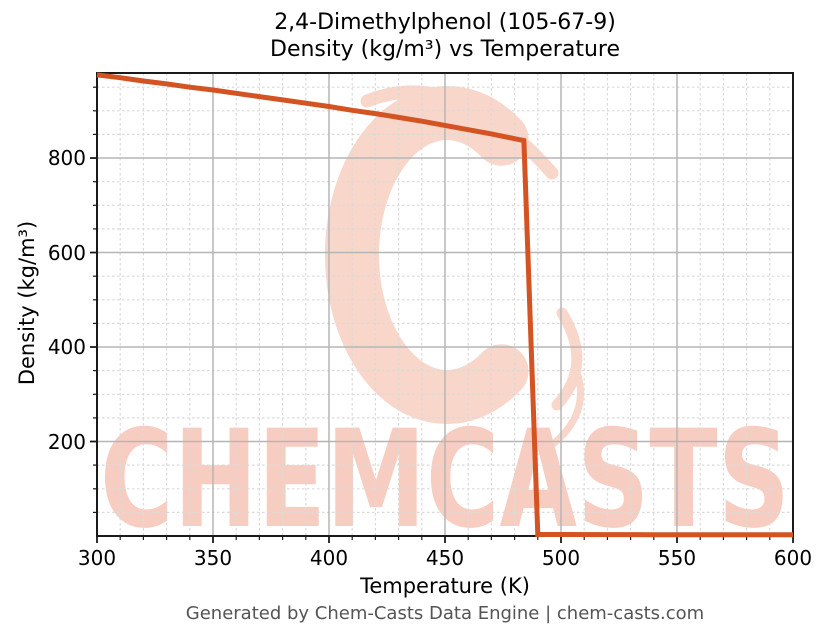 The height and width of the screenshot is (644, 830). I want to click on chart-title-line1: 2,4-Dimethylphenol (105-67-9), so click(445, 22).